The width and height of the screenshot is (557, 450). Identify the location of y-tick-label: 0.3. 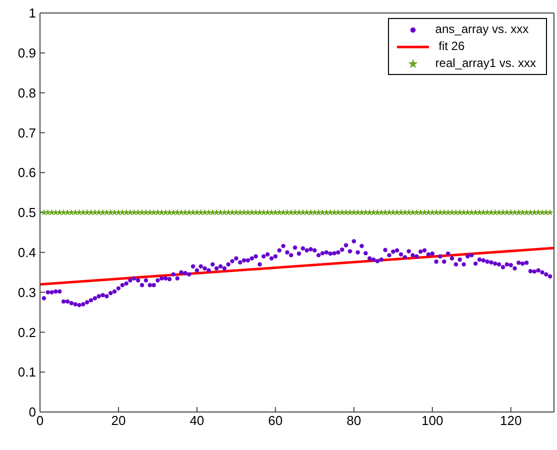
(27, 292).